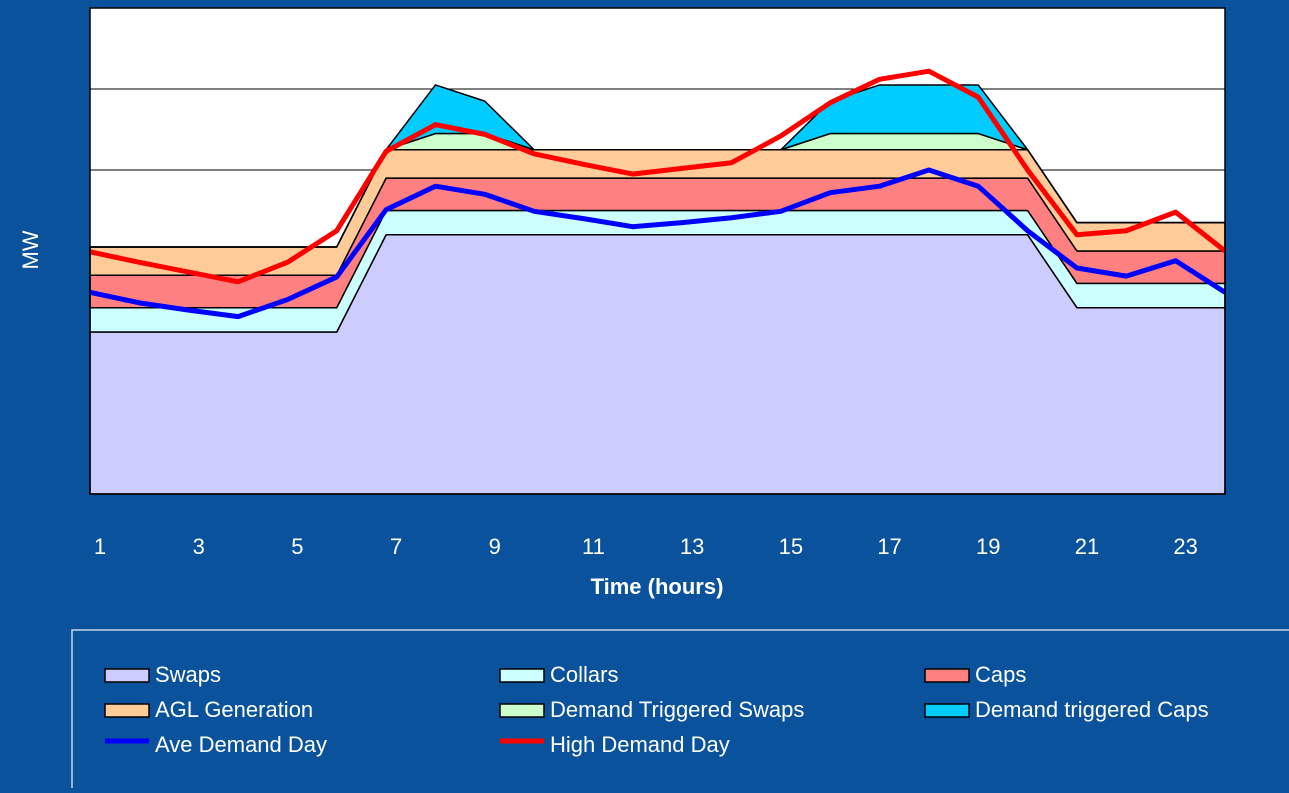 The height and width of the screenshot is (793, 1289). What do you see at coordinates (495, 546) in the screenshot?
I see `x-tick-label: 9` at bounding box center [495, 546].